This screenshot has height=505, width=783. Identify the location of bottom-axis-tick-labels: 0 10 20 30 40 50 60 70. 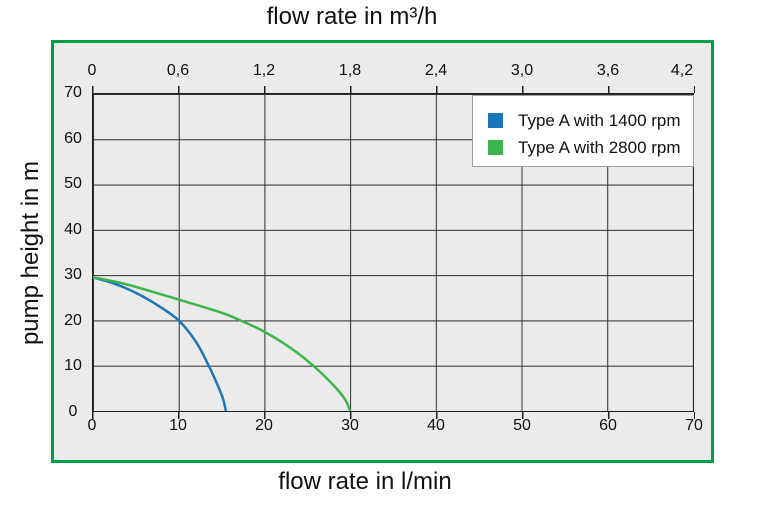
(395, 427).